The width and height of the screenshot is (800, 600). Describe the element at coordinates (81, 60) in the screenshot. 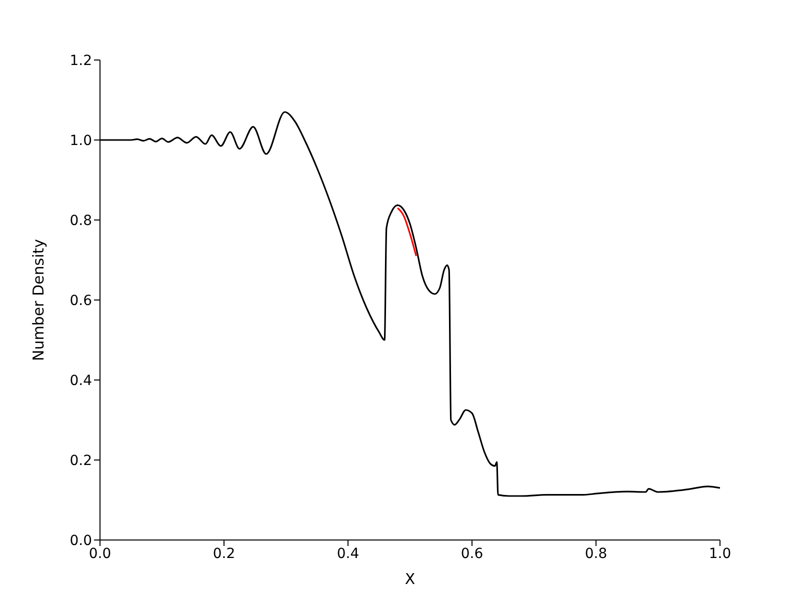

I see `y-tick-label: 1.2` at that location.